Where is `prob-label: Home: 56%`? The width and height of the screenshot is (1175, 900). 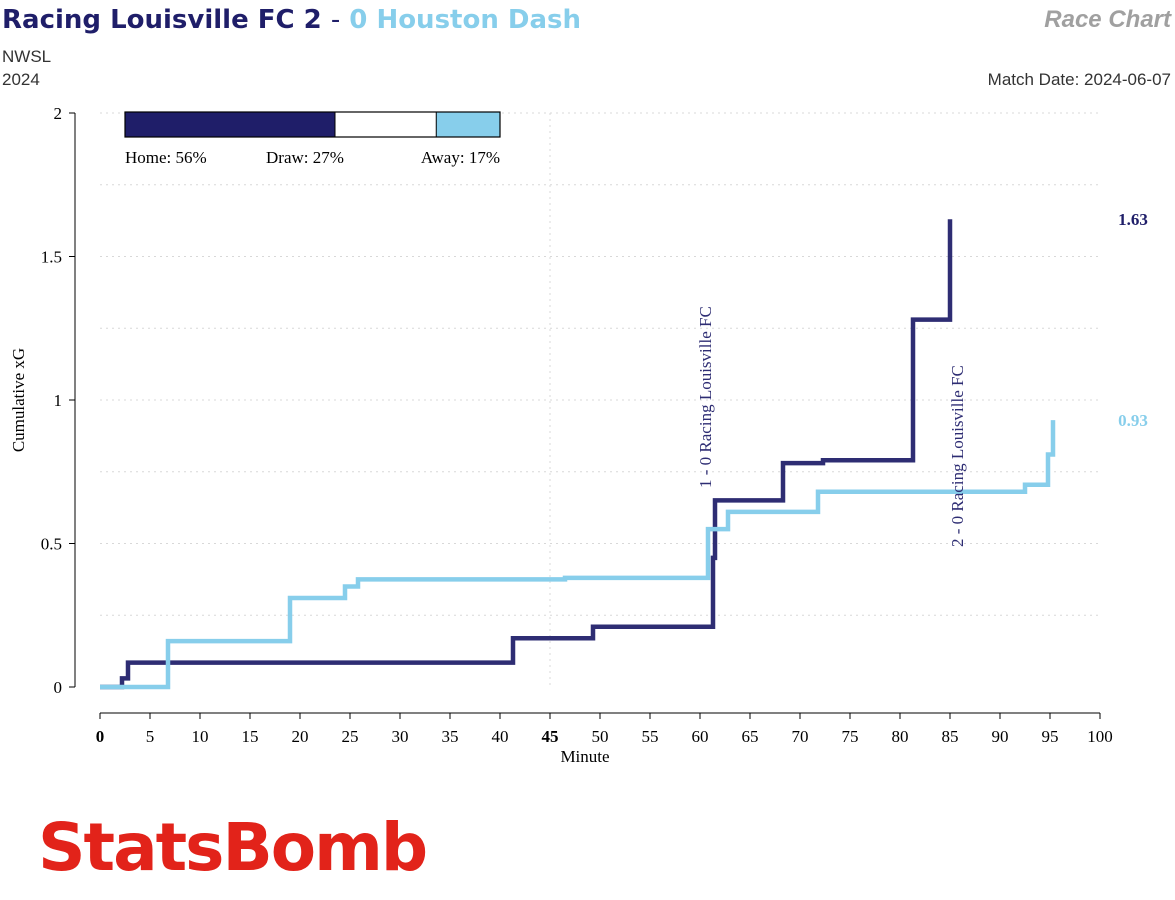 prob-label: Home: 56% is located at coordinates (166, 157).